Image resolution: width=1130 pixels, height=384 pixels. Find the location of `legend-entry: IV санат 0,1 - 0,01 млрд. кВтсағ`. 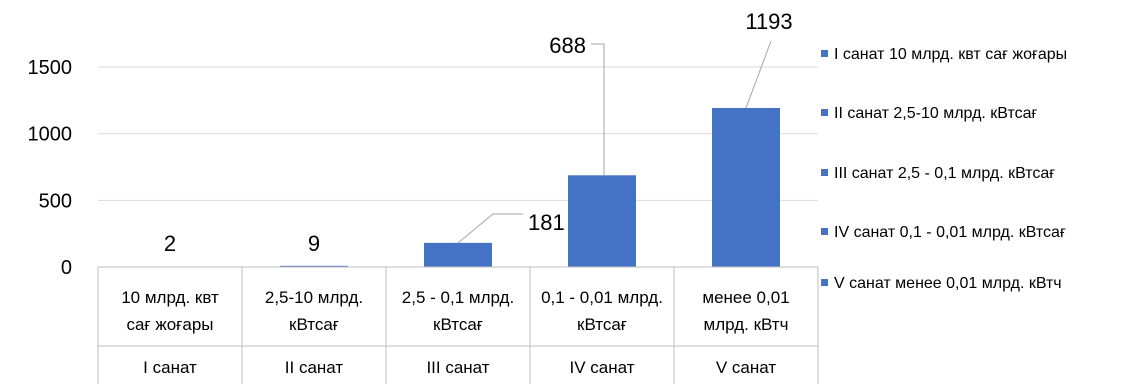

legend-entry: IV санат 0,1 - 0,01 млрд. кВтсағ is located at coordinates (950, 232).